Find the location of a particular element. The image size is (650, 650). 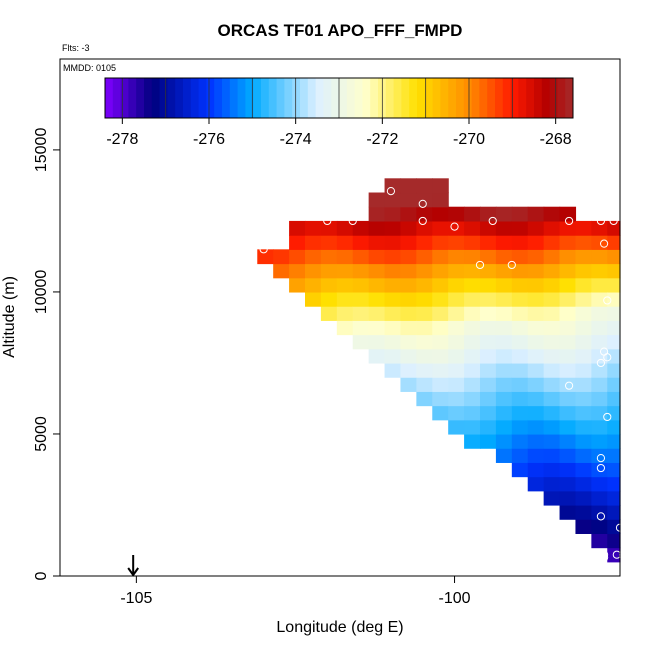

y-tick-label: 10000 is located at coordinates (41, 292).